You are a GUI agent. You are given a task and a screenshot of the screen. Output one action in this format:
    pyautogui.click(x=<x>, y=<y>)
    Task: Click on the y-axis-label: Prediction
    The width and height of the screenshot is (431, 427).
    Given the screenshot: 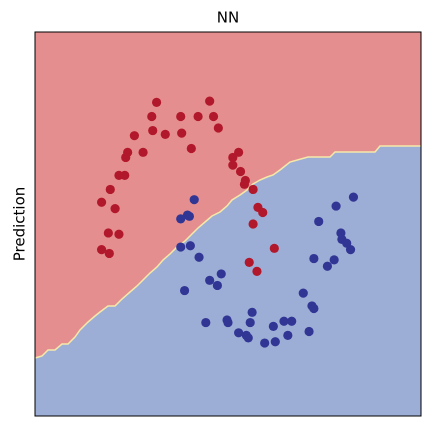 What is the action you would take?
    pyautogui.click(x=20, y=224)
    